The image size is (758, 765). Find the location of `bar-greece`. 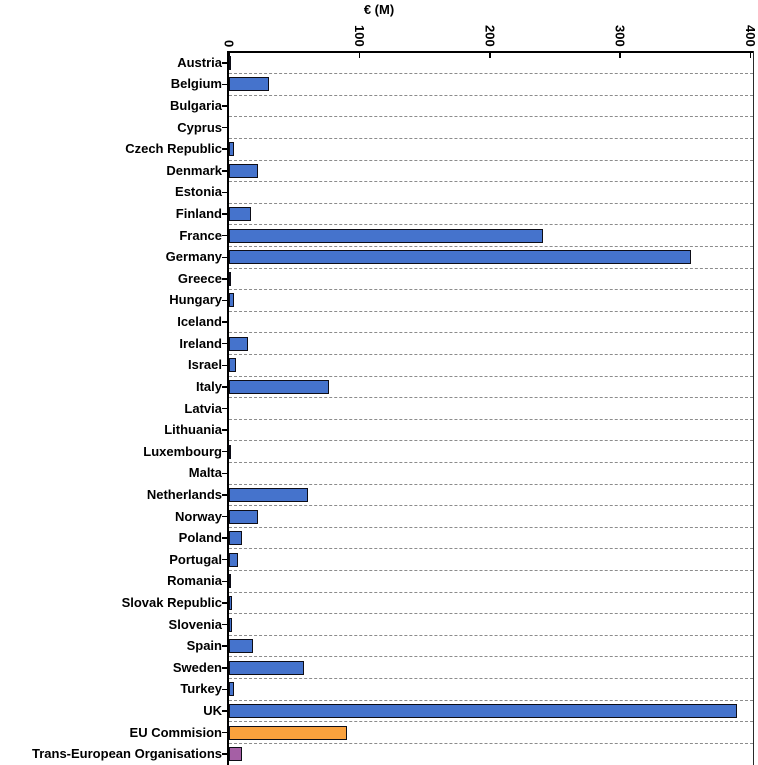

bar-greece is located at coordinates (229, 278).